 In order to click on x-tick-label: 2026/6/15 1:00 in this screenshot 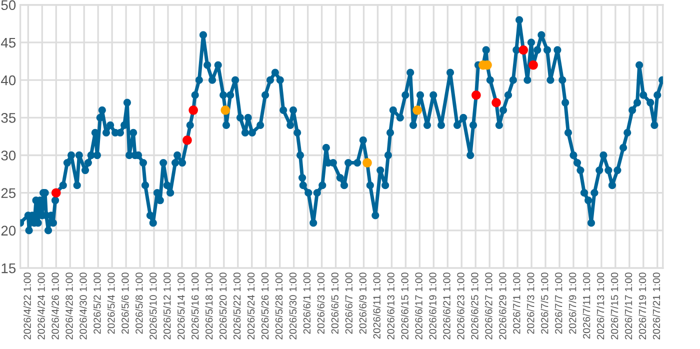, I will do `click(404, 306)`.